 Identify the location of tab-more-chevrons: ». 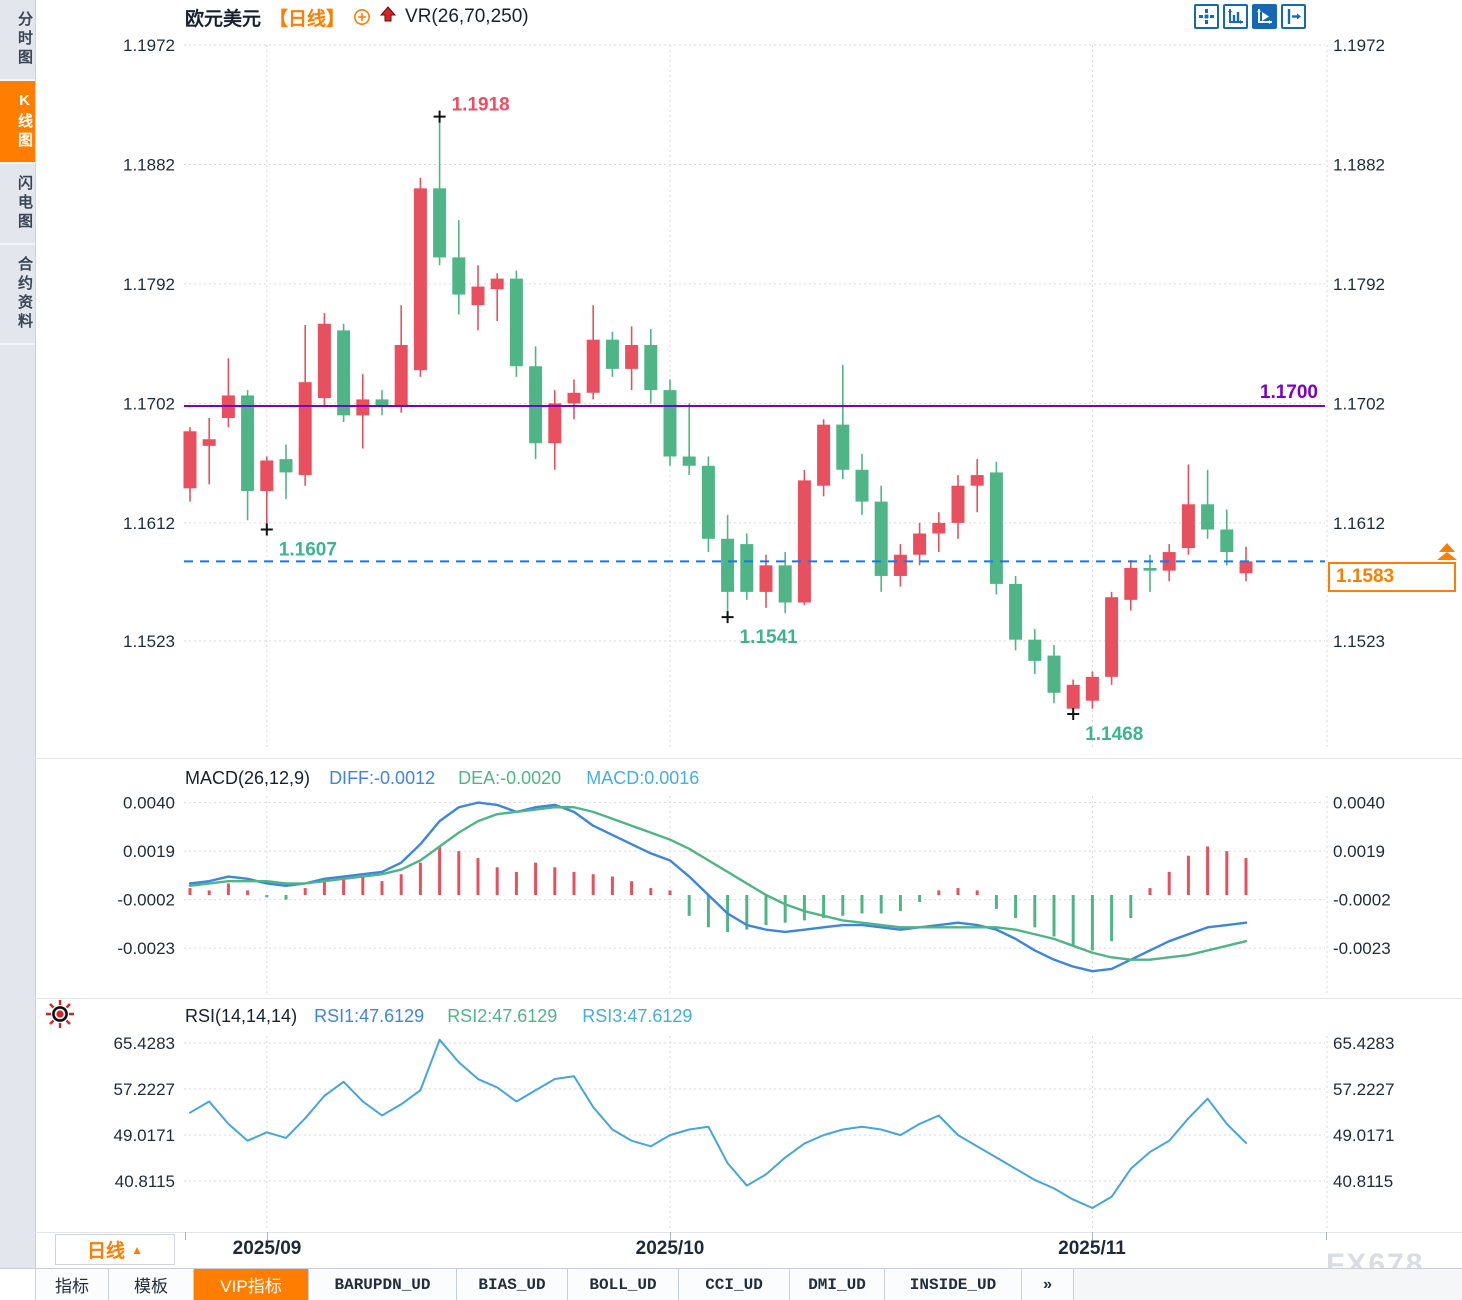
(1048, 1284).